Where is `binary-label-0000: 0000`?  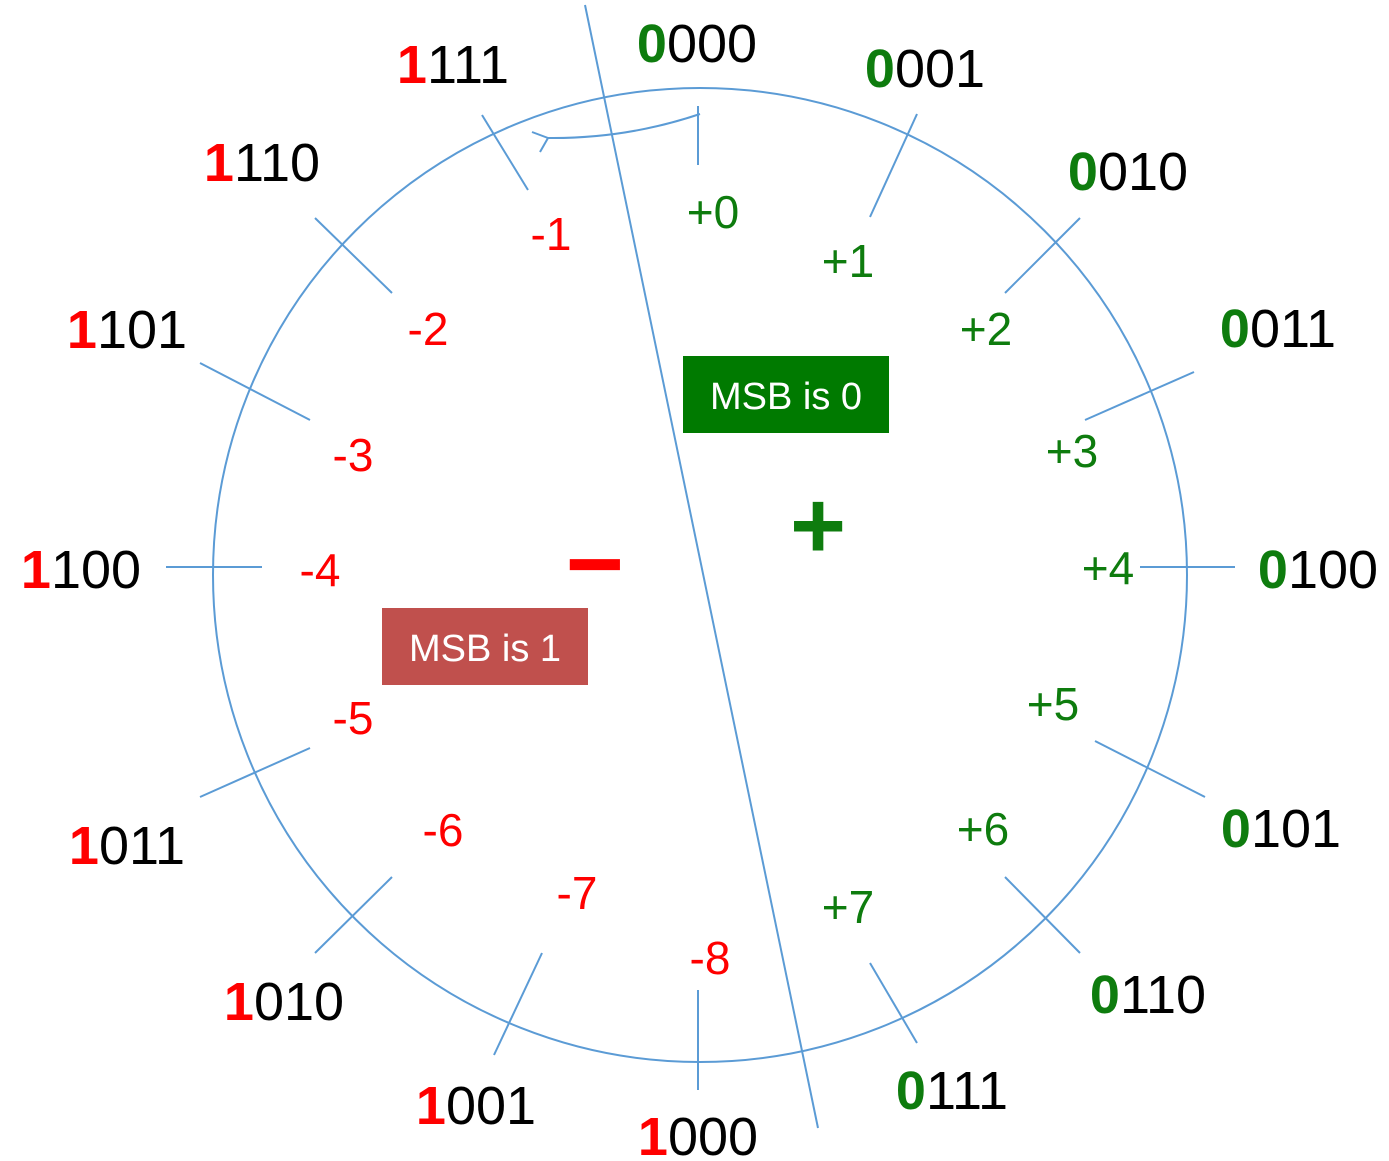 binary-label-0000: 0000 is located at coordinates (697, 44).